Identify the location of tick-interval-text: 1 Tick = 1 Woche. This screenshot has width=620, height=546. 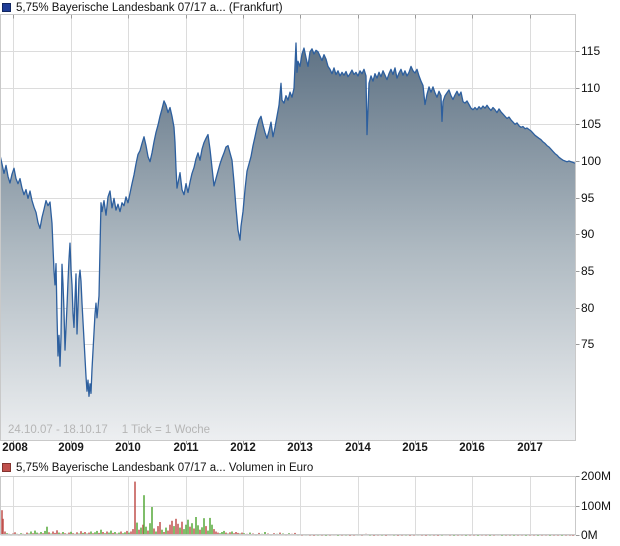
(166, 430).